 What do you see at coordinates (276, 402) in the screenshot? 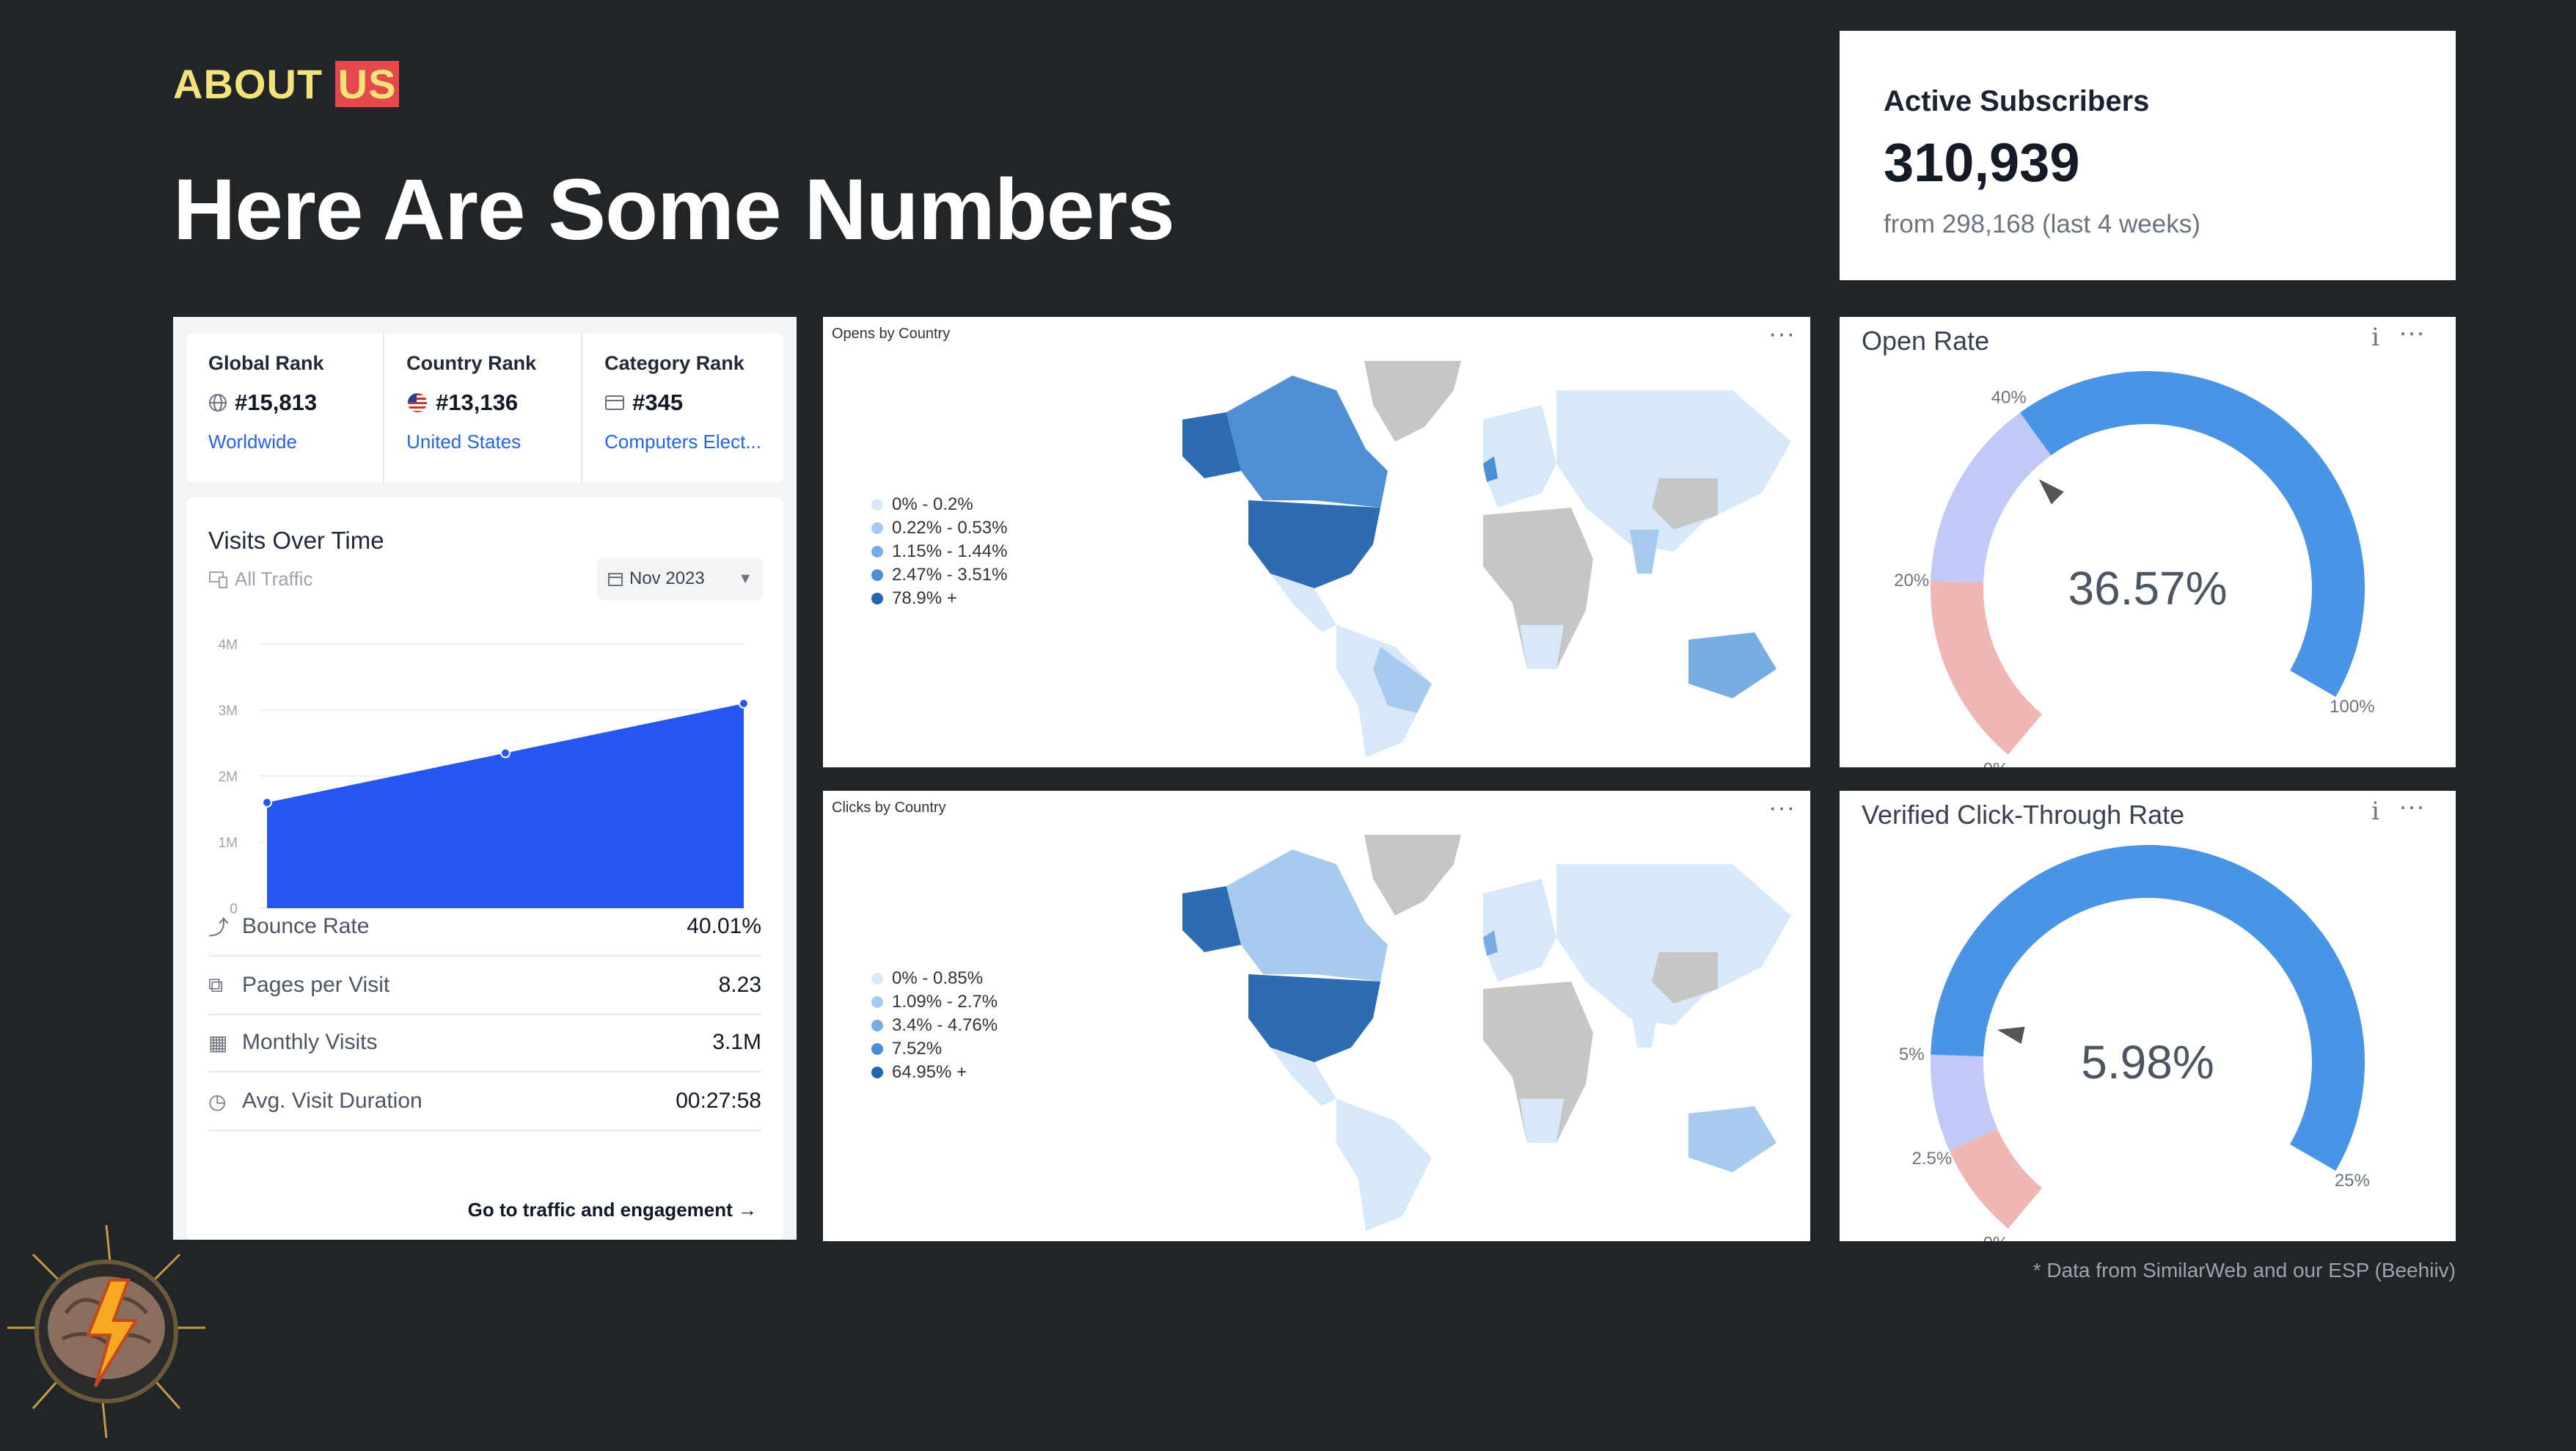
I see `rank-value: #15,813` at bounding box center [276, 402].